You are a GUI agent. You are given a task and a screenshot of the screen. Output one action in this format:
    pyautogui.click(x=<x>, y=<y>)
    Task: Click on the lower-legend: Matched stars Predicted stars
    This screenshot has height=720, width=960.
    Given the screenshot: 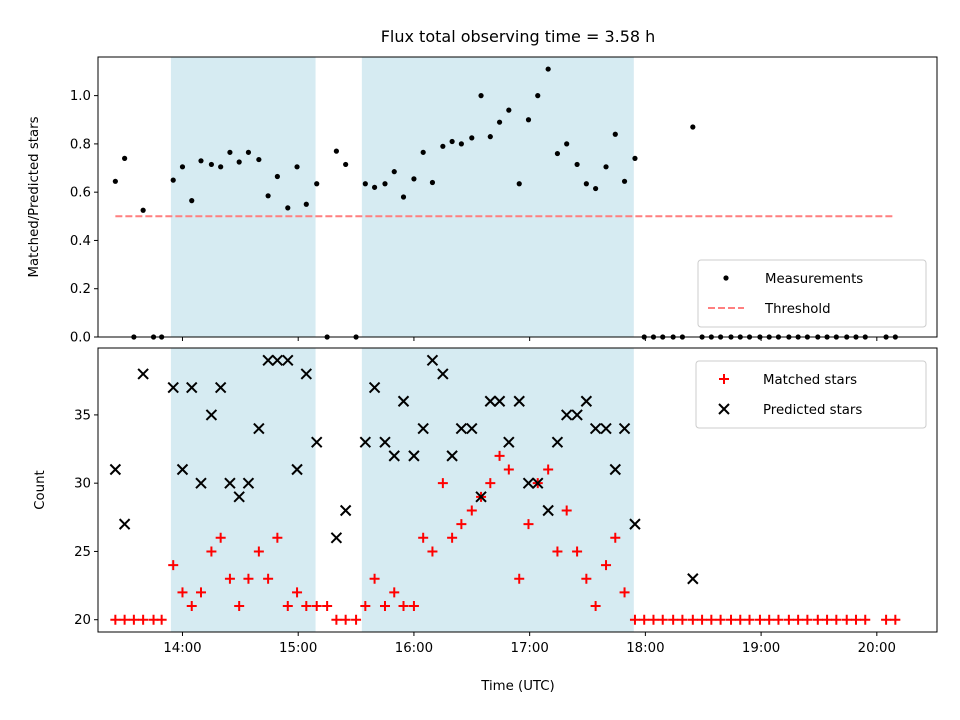 What is the action you would take?
    pyautogui.click(x=811, y=394)
    